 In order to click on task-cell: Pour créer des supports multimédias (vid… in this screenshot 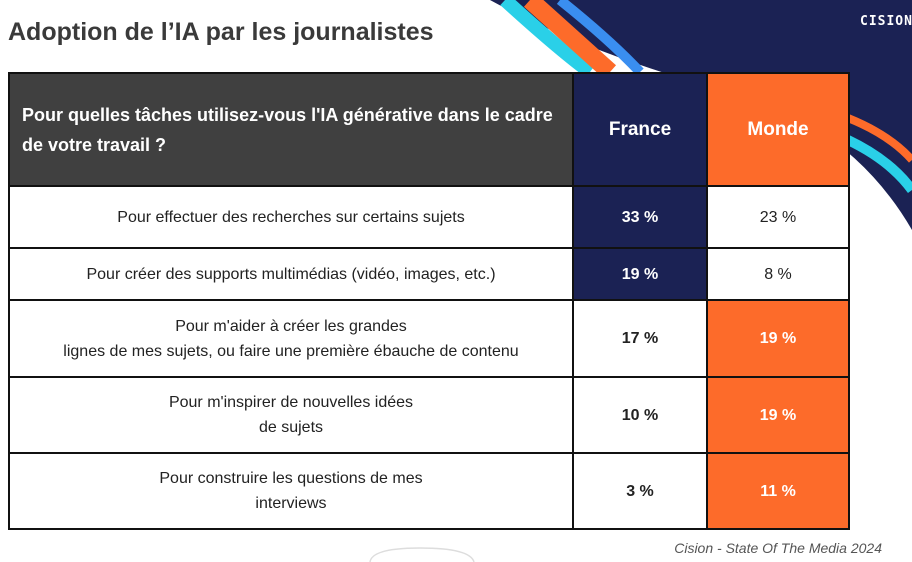, I will do `click(291, 274)`.